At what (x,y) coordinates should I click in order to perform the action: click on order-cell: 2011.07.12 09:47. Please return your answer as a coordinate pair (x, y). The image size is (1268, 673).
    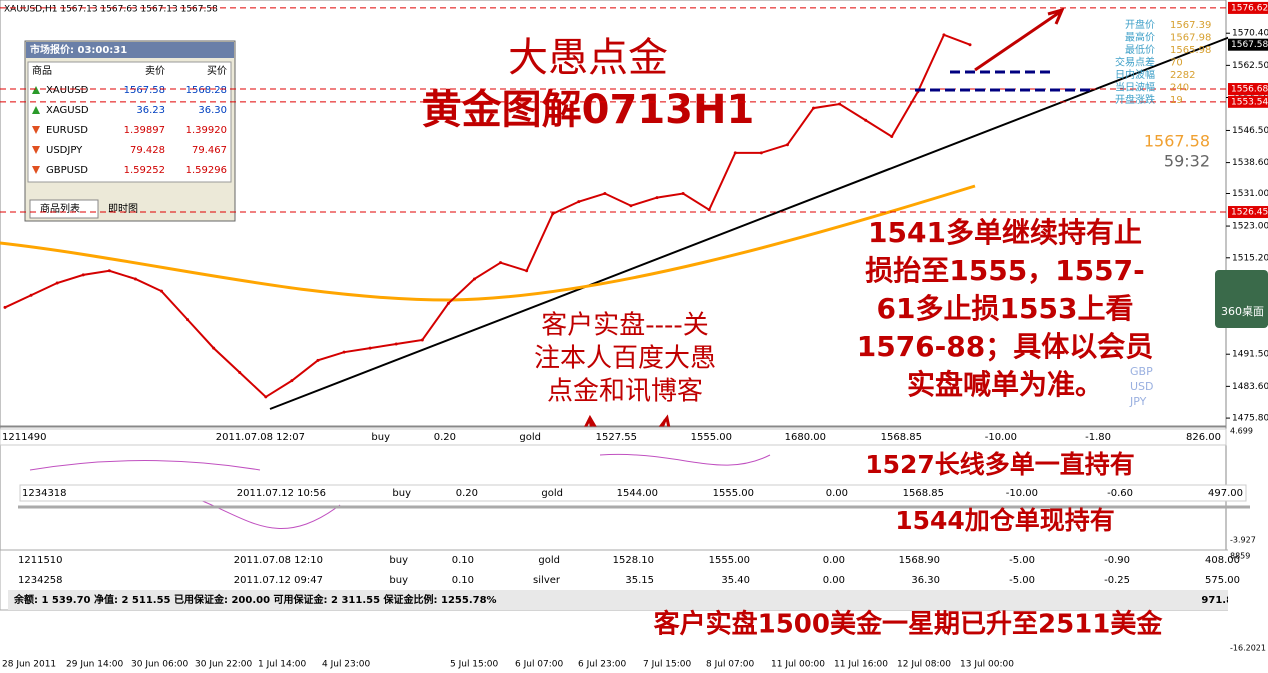
    Looking at the image, I should click on (278, 580).